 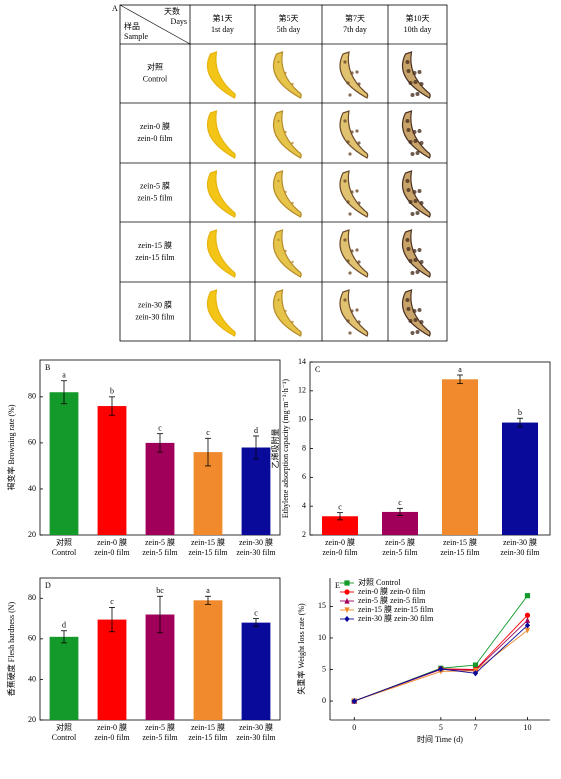 What do you see at coordinates (302, 418) in the screenshot?
I see `y-tick-label: 10` at bounding box center [302, 418].